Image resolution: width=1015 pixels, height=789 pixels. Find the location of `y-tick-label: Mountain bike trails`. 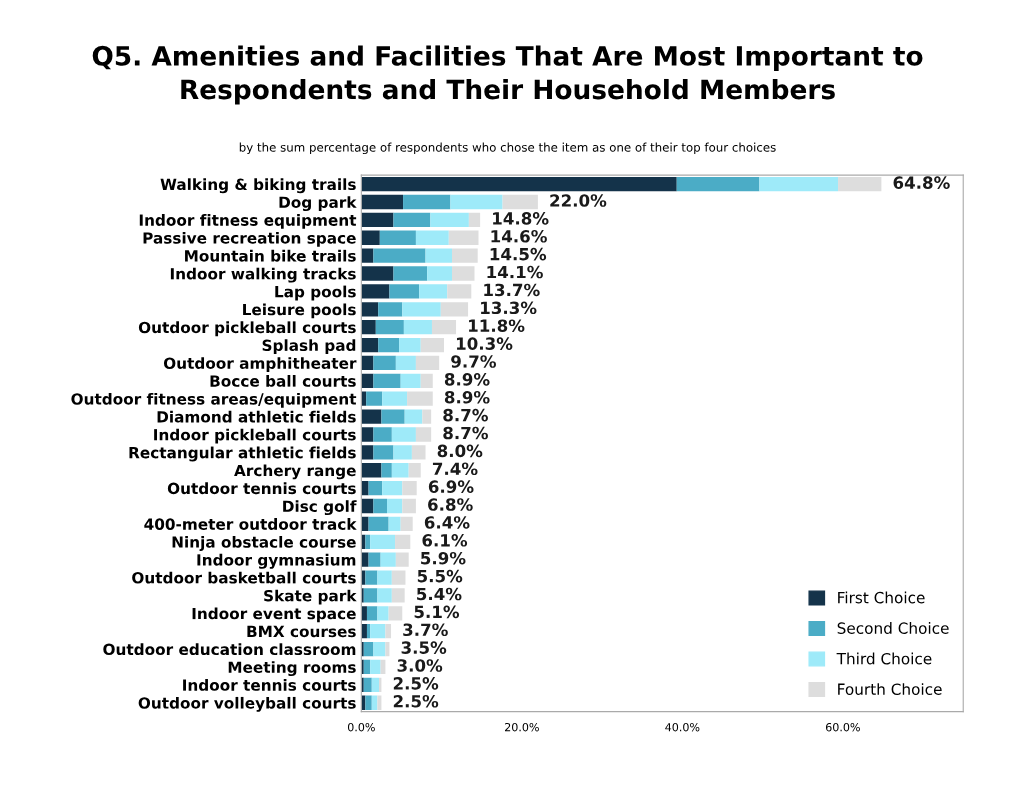

y-tick-label: Mountain bike trails is located at coordinates (270, 255).